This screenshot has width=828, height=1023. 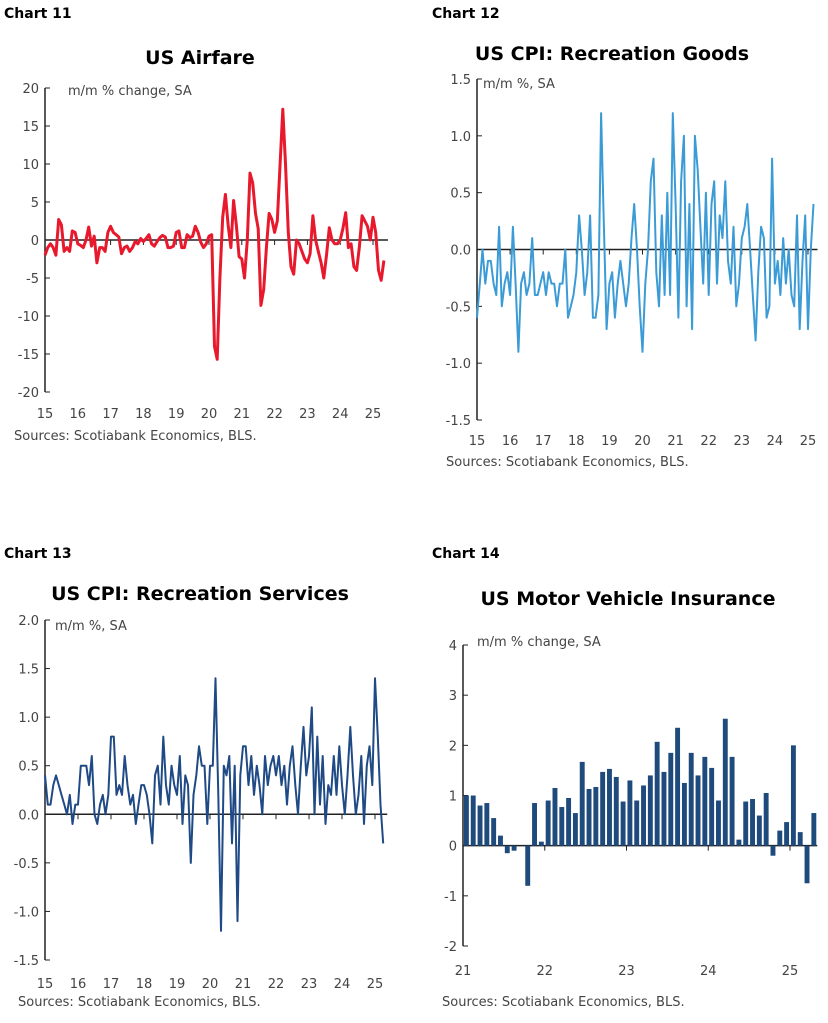 I want to click on chart-13-unit: m/m %, SA, so click(x=91, y=626).